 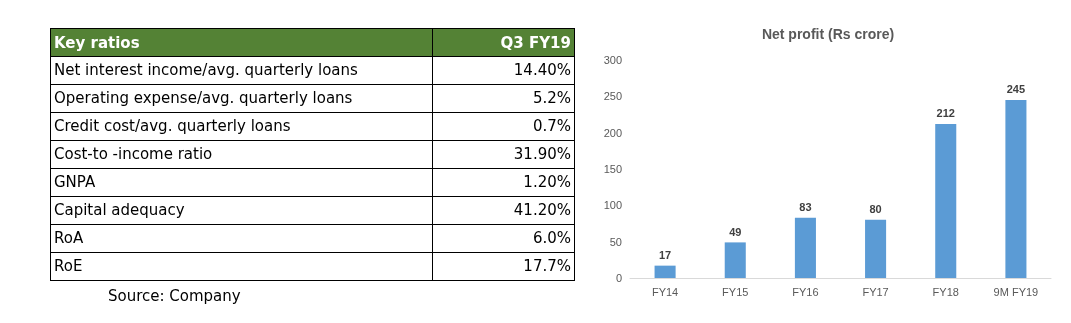 I want to click on data-label: 17.7%, so click(x=503, y=266).